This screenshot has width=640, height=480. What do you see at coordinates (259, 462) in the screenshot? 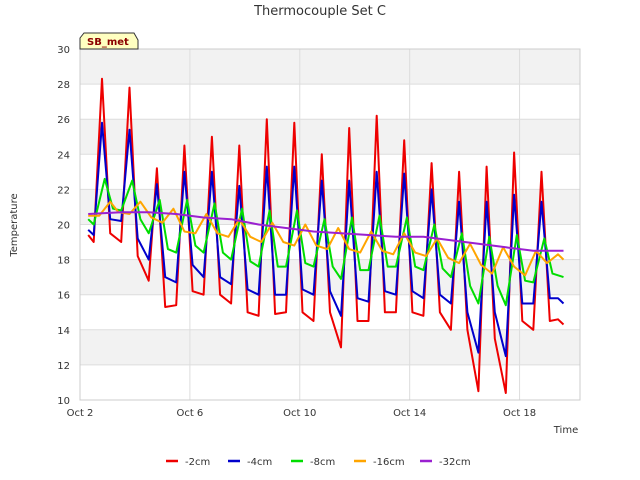
I see `legend-label: -4cm` at bounding box center [259, 462].